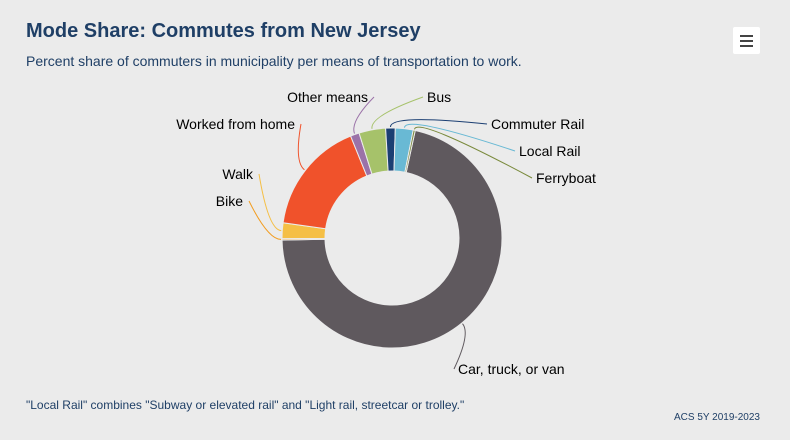 The image size is (790, 440). Describe the element at coordinates (511, 369) in the screenshot. I see `data-label: Car, truck, or van` at that location.